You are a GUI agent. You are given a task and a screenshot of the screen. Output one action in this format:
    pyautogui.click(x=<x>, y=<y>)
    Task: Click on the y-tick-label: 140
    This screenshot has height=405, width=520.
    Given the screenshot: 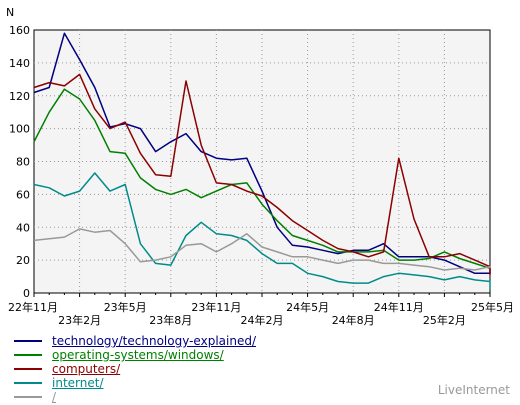 What is the action you would take?
    pyautogui.click(x=19, y=63)
    